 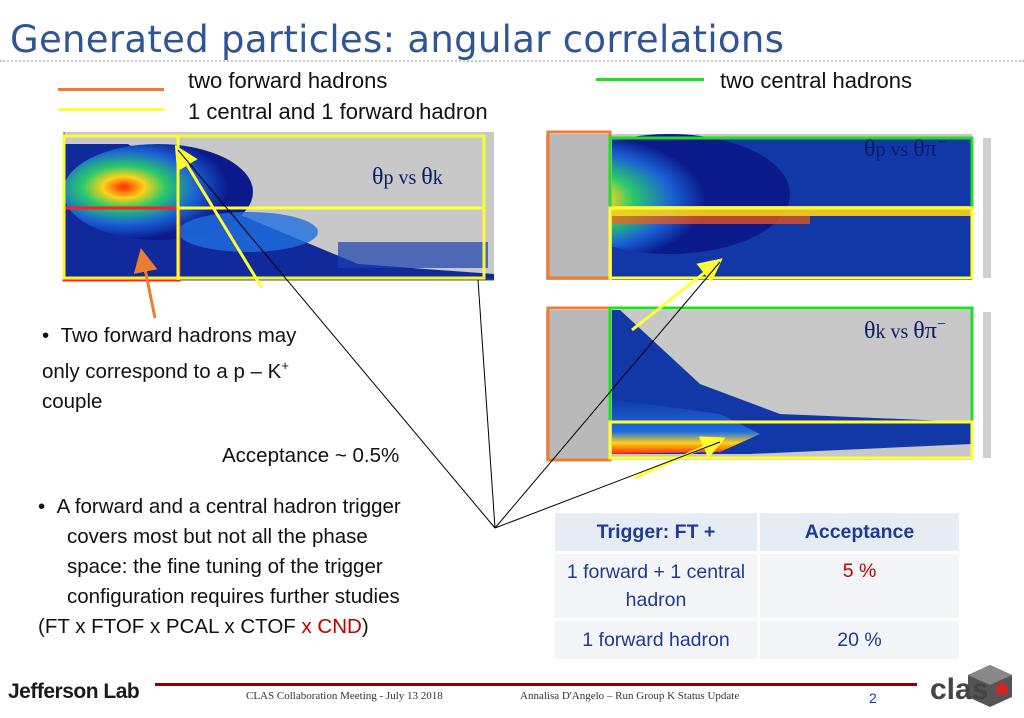 What do you see at coordinates (203, 626) in the screenshot?
I see `bullet-trigger-line5: (FT x FTOF x PCAL x CTOF x CND)` at bounding box center [203, 626].